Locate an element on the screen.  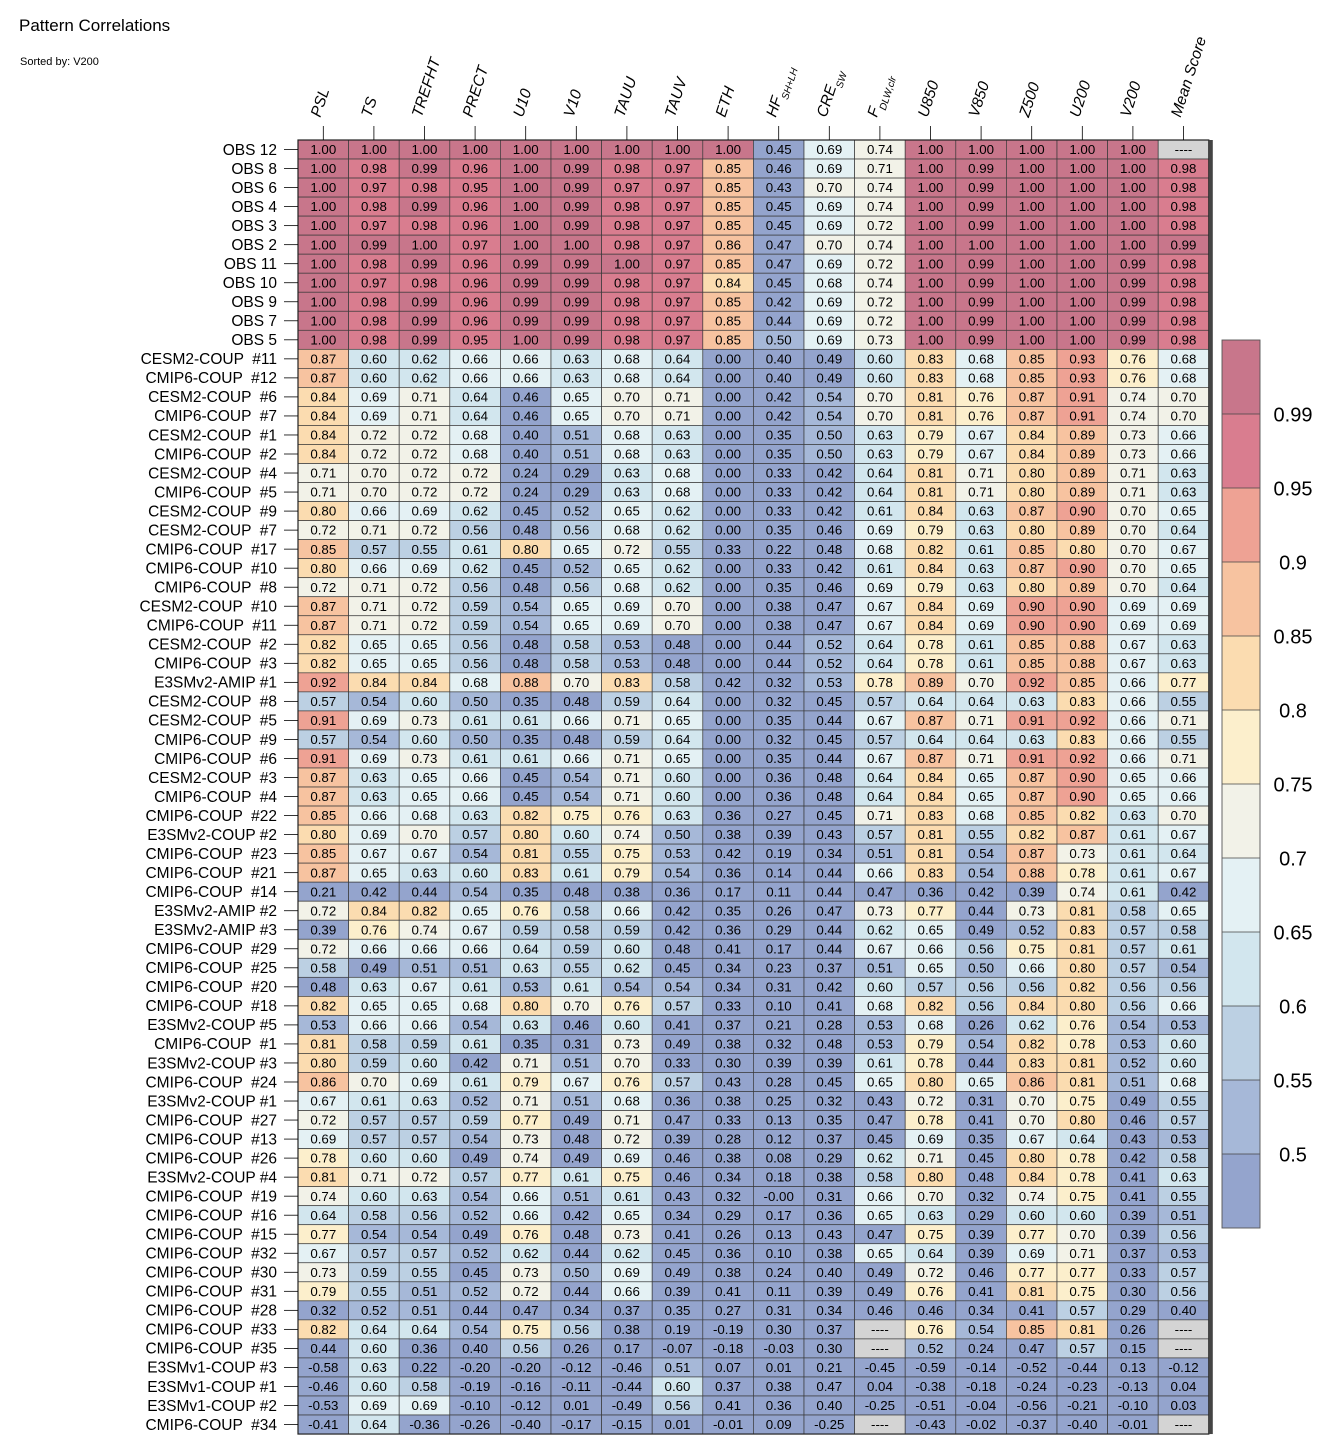
cell-value: 0.13 is located at coordinates (1133, 1367).